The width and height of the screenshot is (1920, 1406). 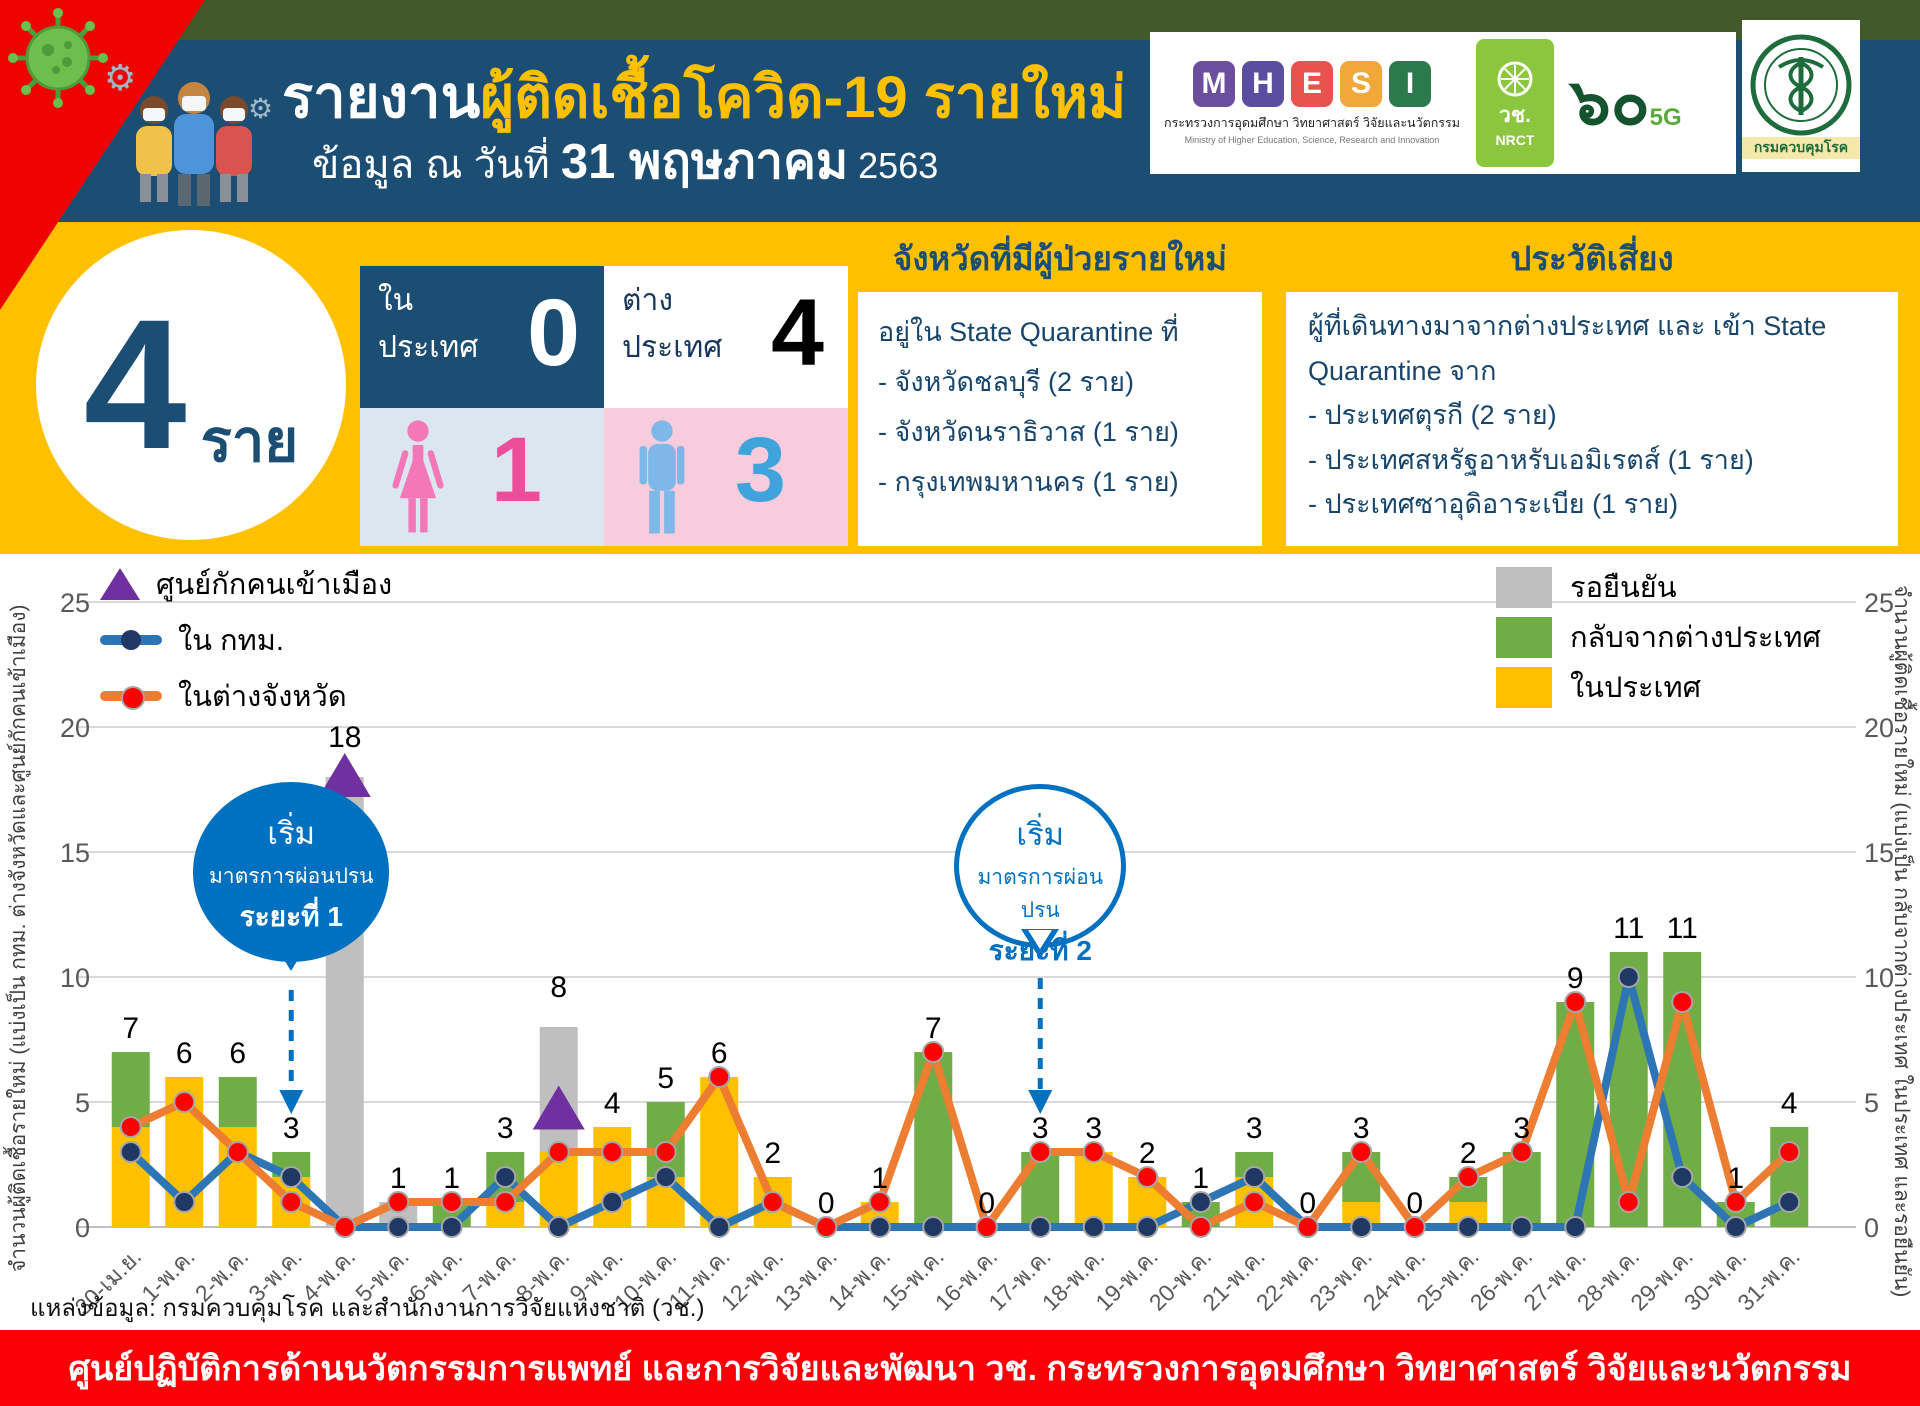 What do you see at coordinates (1801, 148) in the screenshot?
I see `ddc-caption: กรมควบคุมโรค` at bounding box center [1801, 148].